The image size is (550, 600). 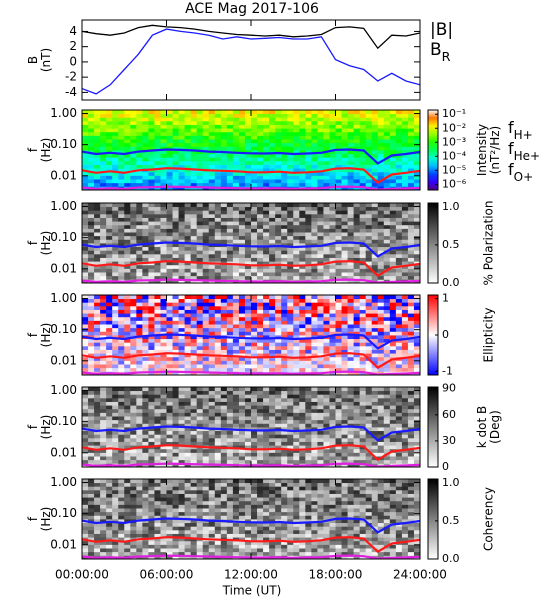 I want to click on y-tick-label: 4, so click(x=73, y=31).